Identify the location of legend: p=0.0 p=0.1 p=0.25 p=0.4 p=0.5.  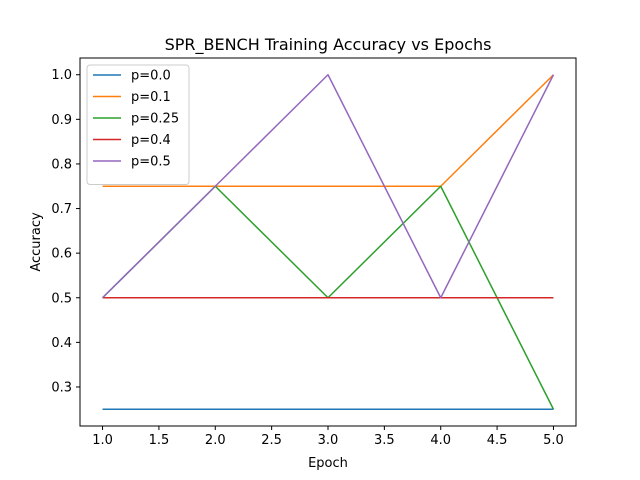
(138, 124).